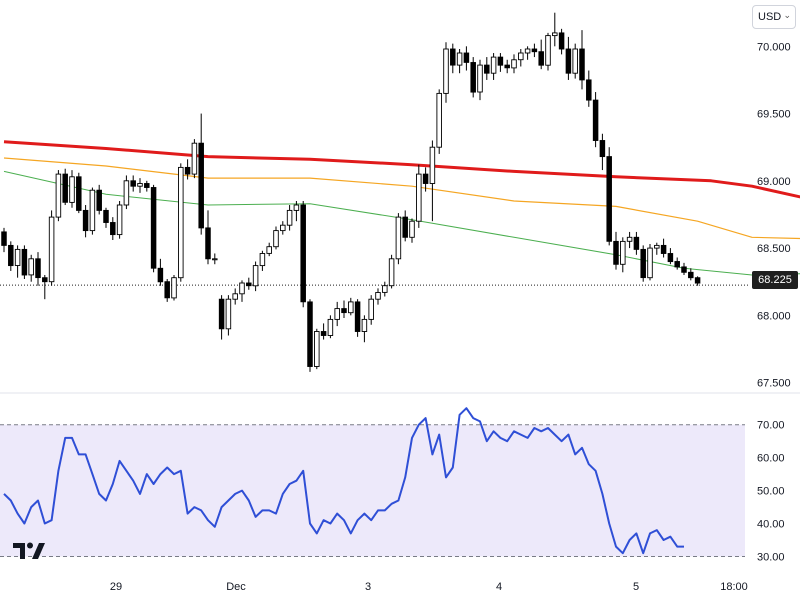 Image resolution: width=800 pixels, height=600 pixels. What do you see at coordinates (771, 557) in the screenshot?
I see `rsi-tick-label: 30.00` at bounding box center [771, 557].